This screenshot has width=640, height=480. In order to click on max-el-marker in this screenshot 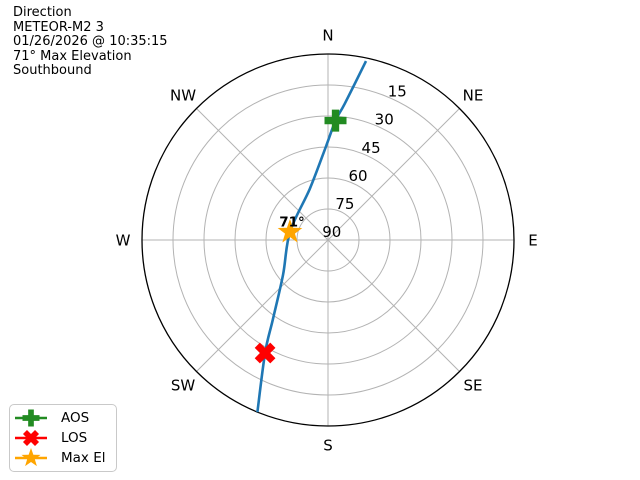, I will do `click(290, 231)`.